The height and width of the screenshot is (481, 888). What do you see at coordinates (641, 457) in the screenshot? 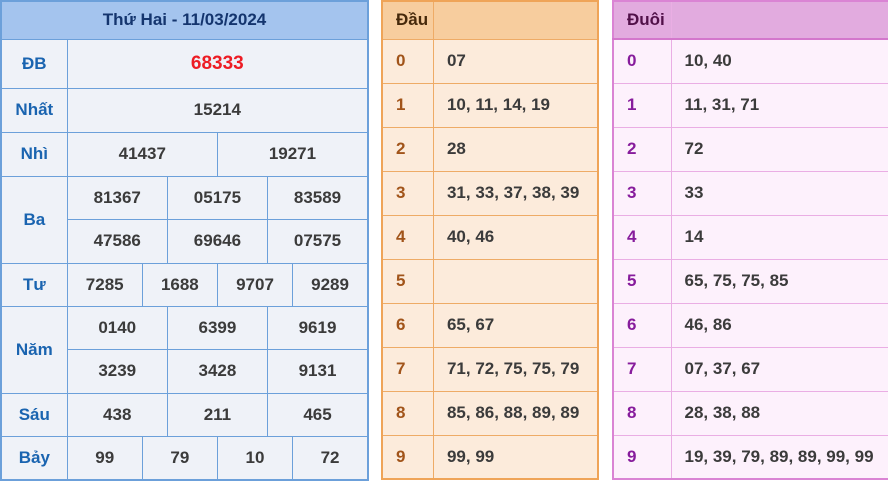
I see `duoi-digit: 9` at bounding box center [641, 457].